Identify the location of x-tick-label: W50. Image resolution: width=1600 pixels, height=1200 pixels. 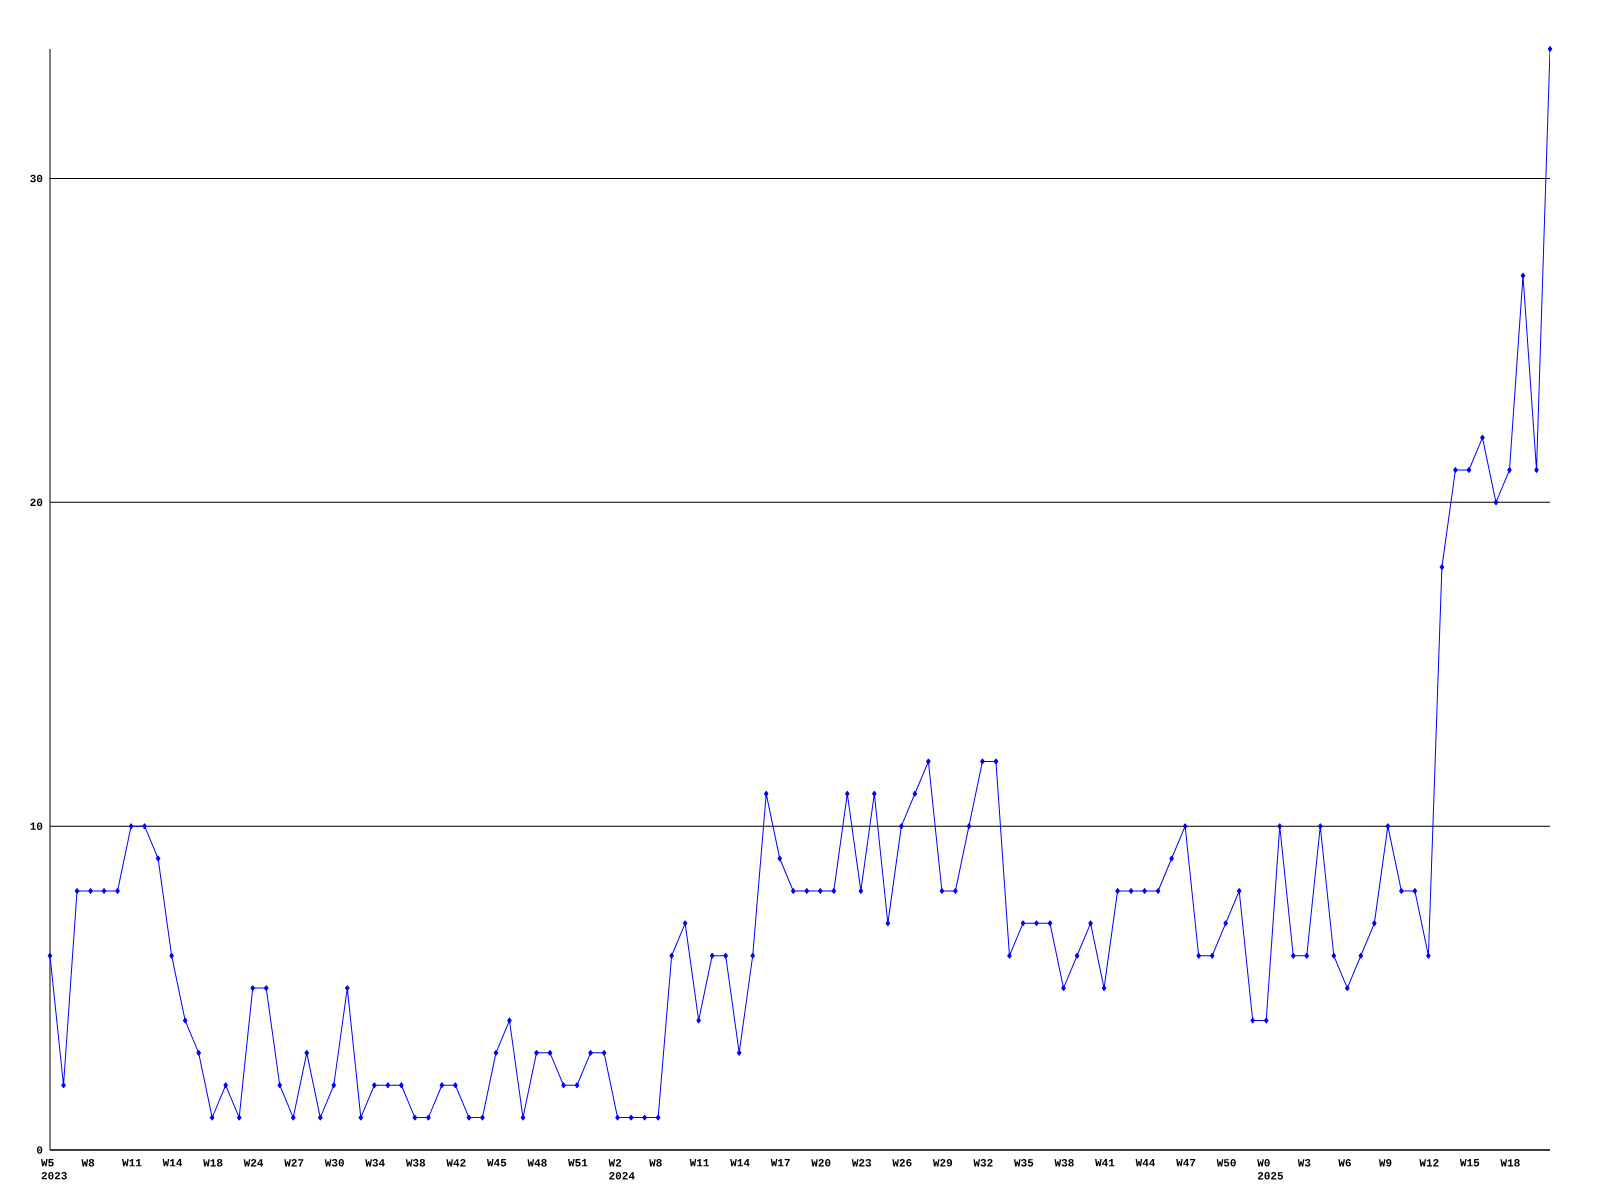
(1226, 1163).